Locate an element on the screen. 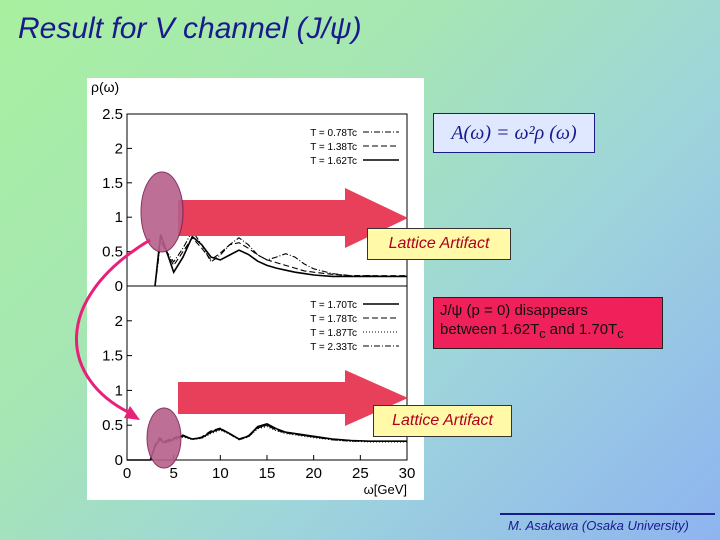 The height and width of the screenshot is (540, 720). x-tick-label: 15 is located at coordinates (267, 473).